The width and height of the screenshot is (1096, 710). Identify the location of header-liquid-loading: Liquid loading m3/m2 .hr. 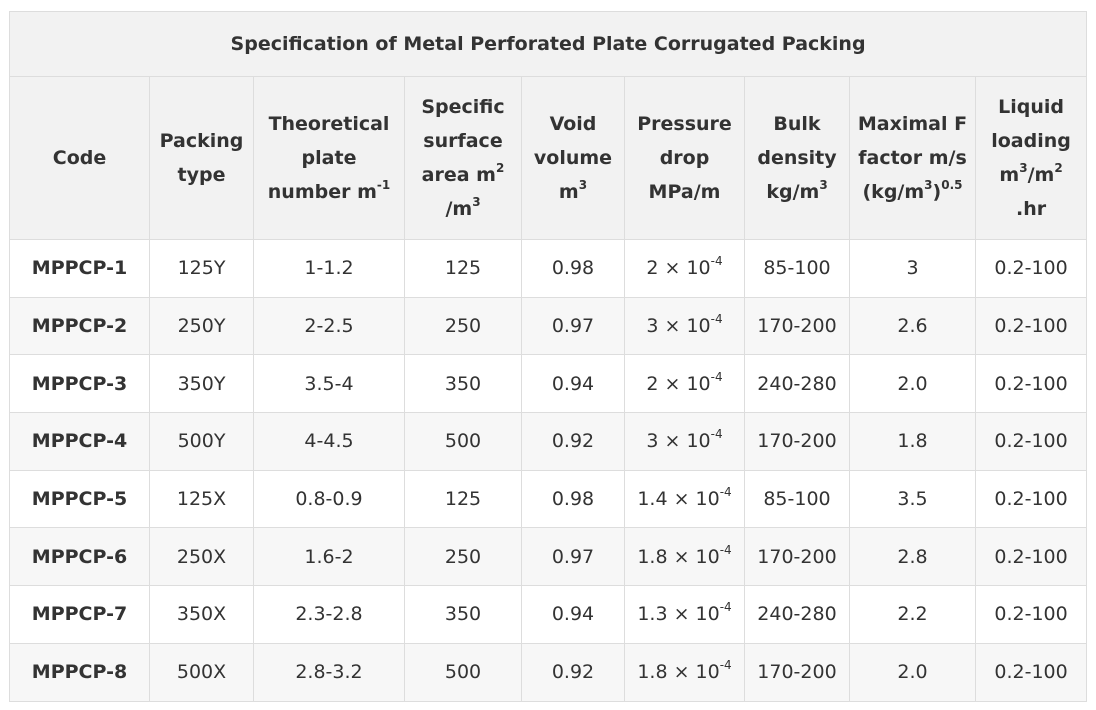
(1031, 158).